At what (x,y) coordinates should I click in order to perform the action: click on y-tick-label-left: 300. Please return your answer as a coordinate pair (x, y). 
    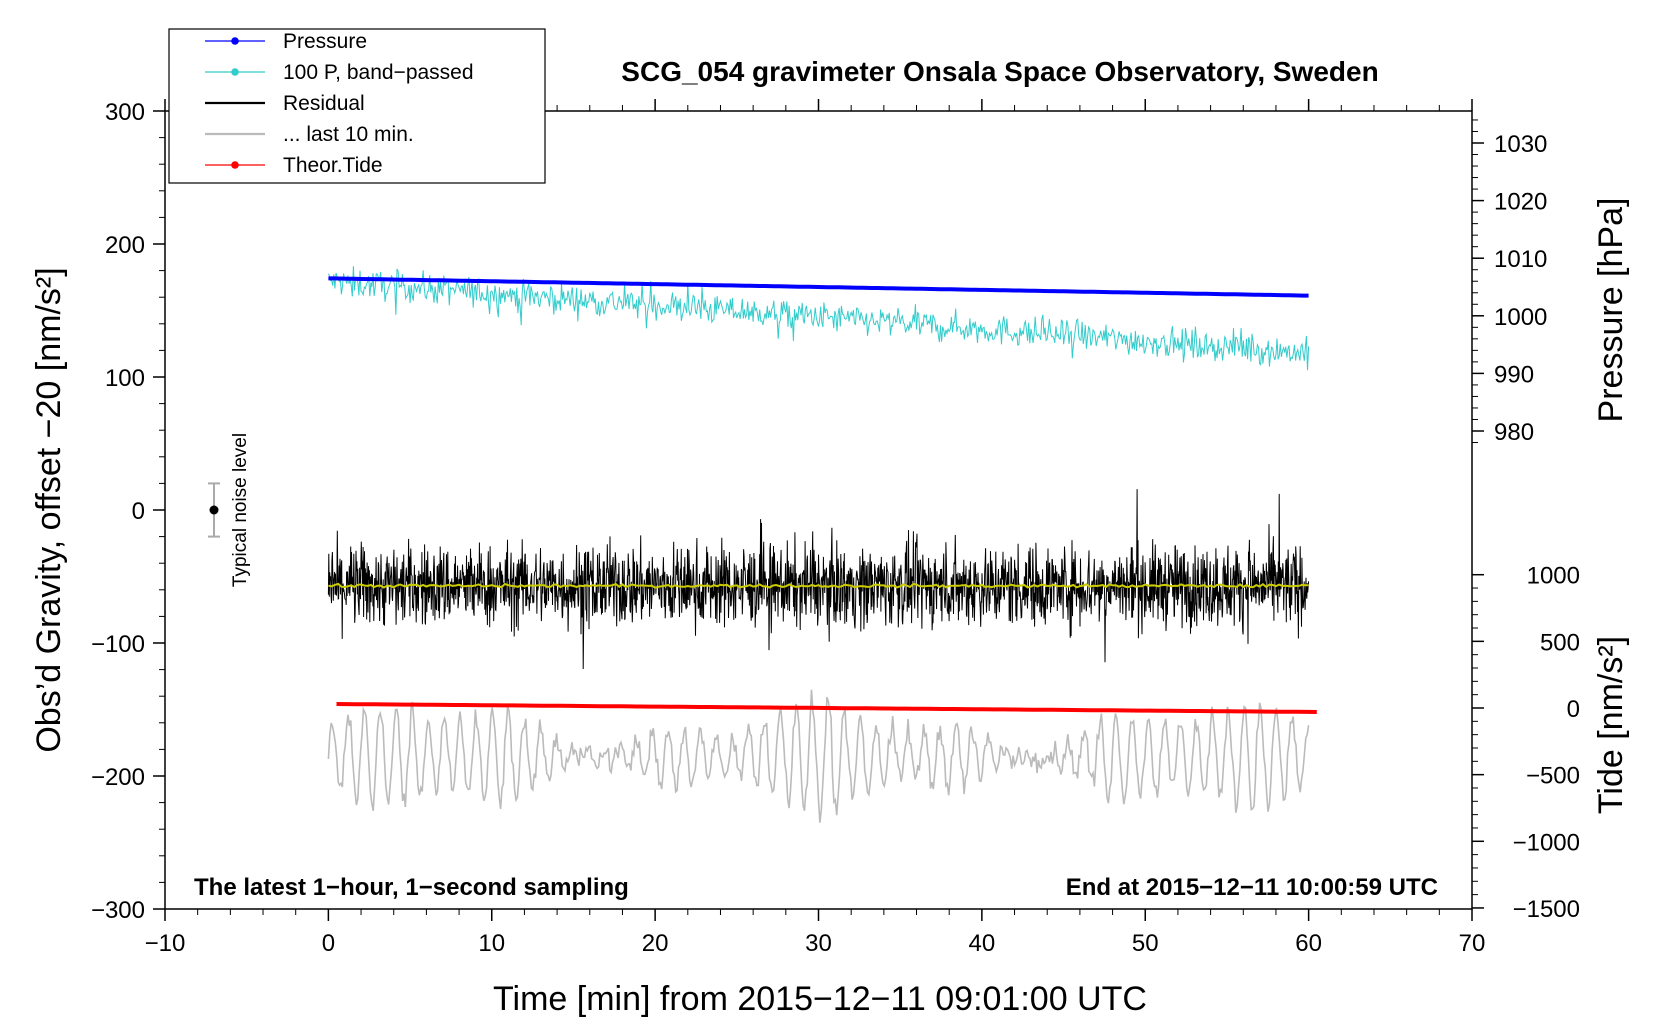
    Looking at the image, I should click on (125, 112).